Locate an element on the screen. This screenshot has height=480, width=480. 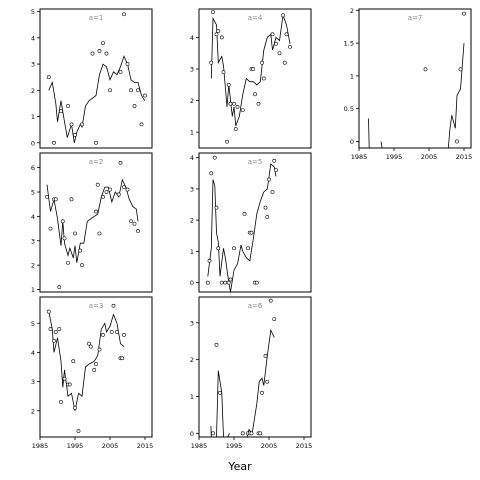
y-tick-label: 1.5 is located at coordinates (349, 44).